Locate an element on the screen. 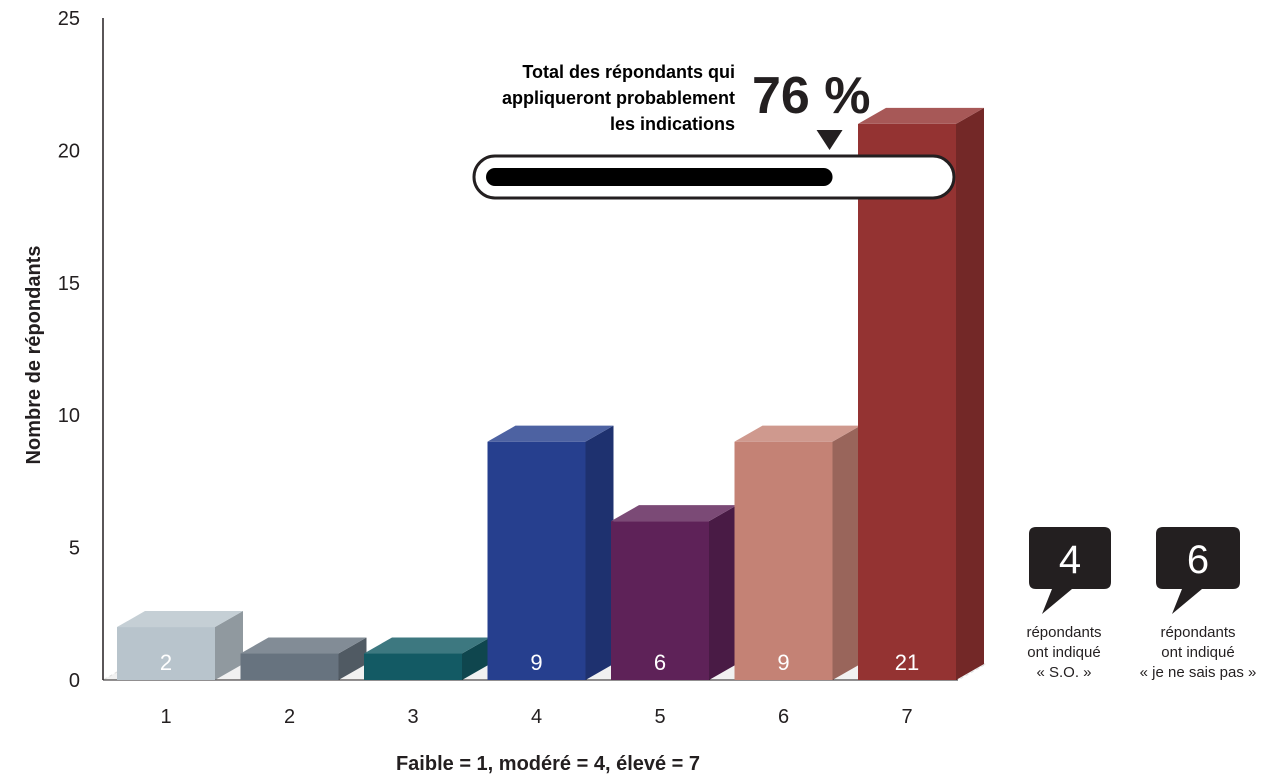  bubble-na-number: 4 is located at coordinates (1070, 560).